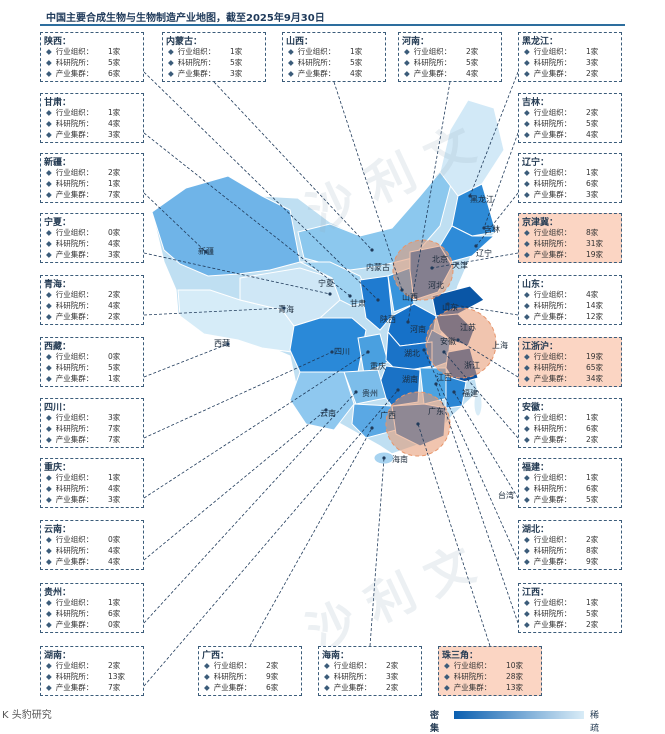 Image resolution: width=665 pixels, height=734 pixels. What do you see at coordinates (114, 254) in the screenshot?
I see `stat-value: 3家` at bounding box center [114, 254].